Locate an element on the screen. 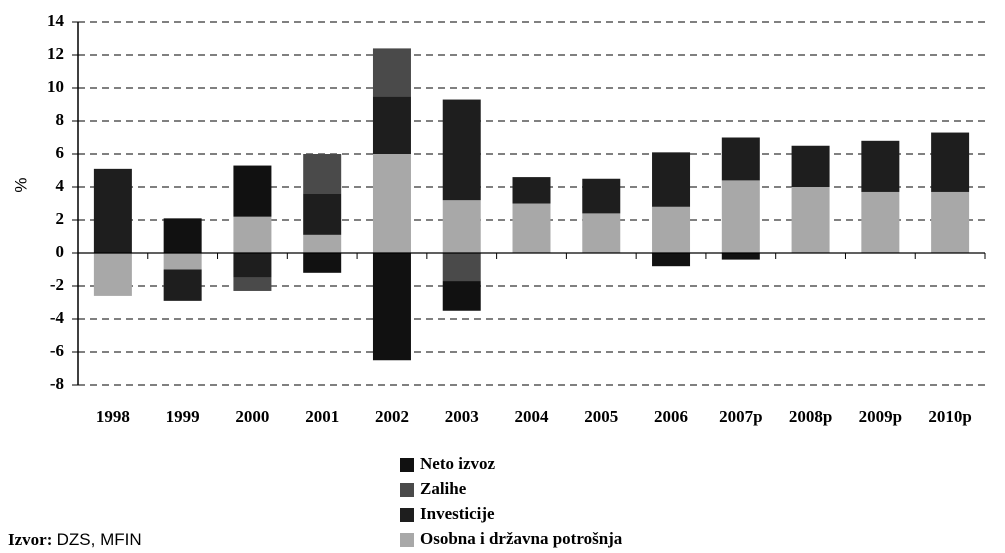 Image resolution: width=1005 pixels, height=553 pixels. y-tick-label: 2 is located at coordinates (60, 218).